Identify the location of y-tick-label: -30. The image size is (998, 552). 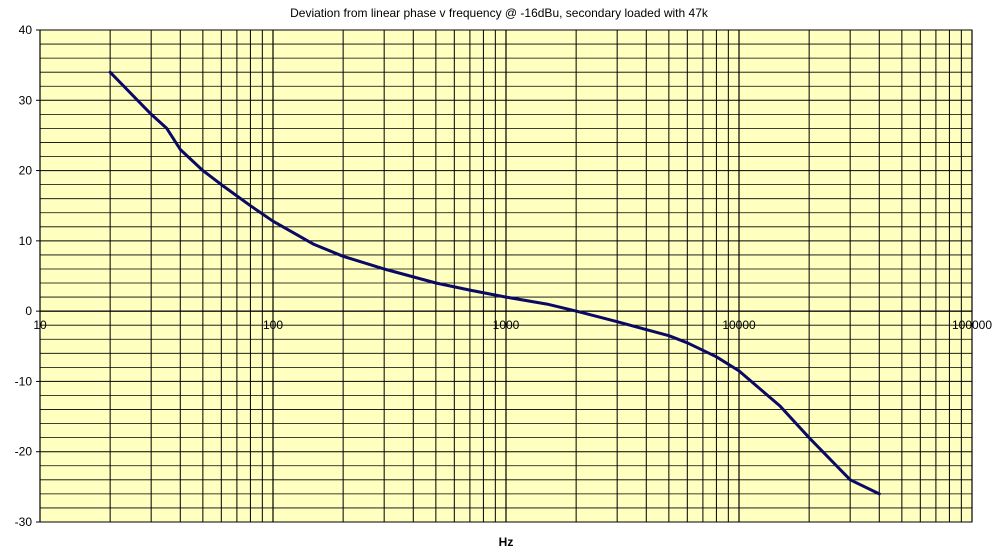
(24, 522).